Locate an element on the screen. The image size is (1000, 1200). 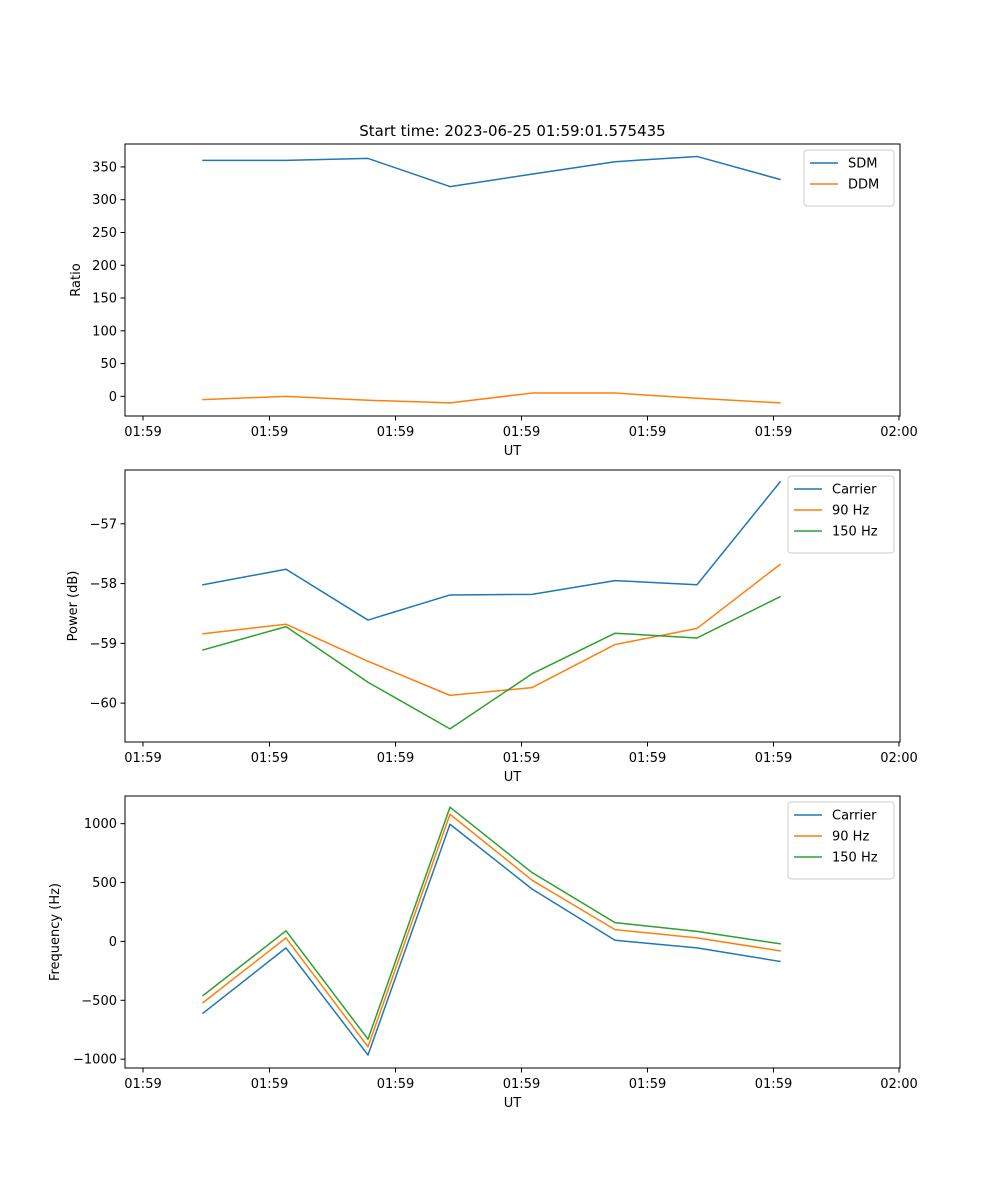
y-tick-label: −59 is located at coordinates (103, 644).